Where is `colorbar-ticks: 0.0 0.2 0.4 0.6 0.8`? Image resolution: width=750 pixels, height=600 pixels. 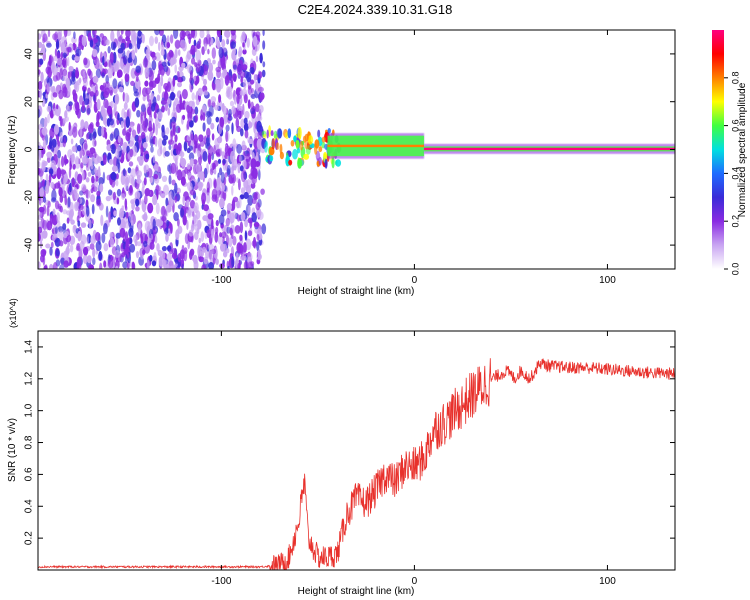 colorbar-ticks: 0.0 0.2 0.4 0.6 0.8 is located at coordinates (732, 173).